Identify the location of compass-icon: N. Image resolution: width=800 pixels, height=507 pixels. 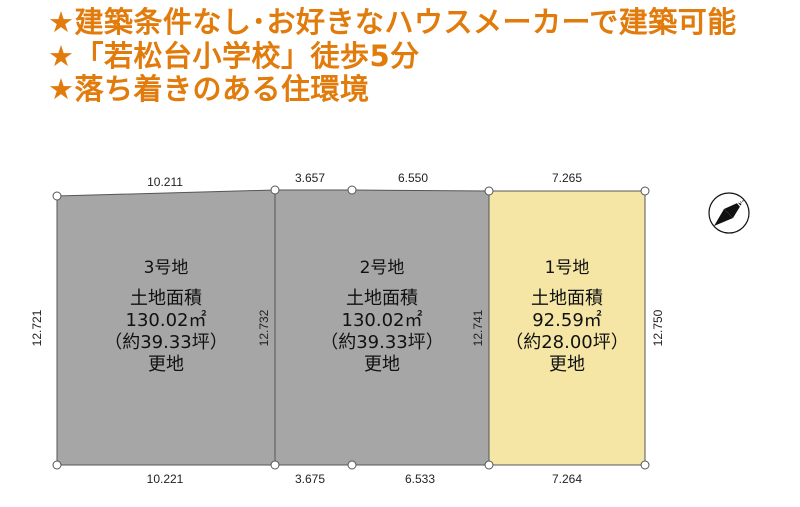
(729, 213).